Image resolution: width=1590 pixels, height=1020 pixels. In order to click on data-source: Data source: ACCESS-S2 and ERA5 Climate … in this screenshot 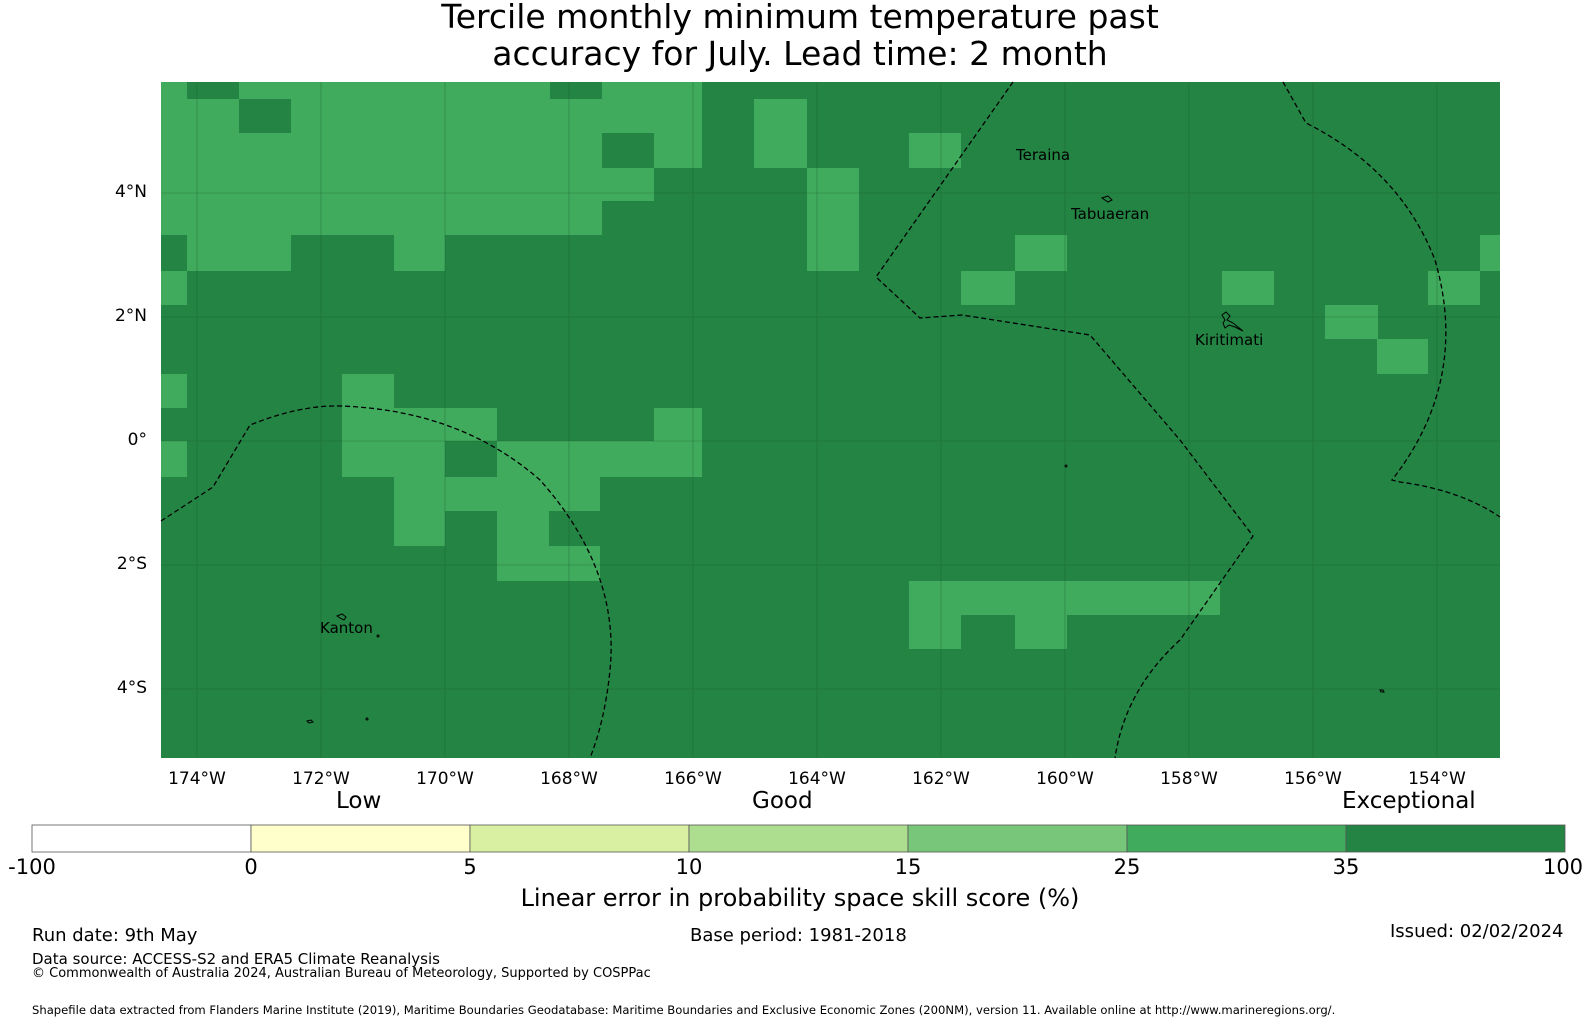, I will do `click(236, 959)`.